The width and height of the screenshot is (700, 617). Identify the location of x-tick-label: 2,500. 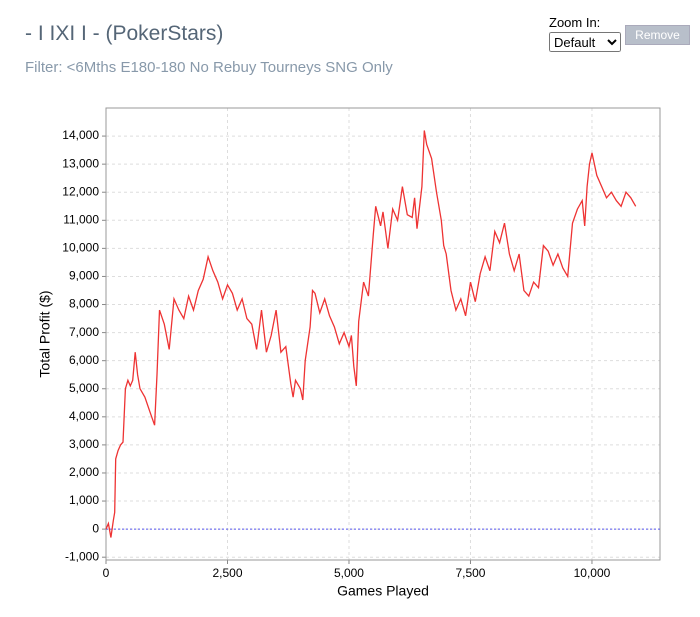
(227, 573).